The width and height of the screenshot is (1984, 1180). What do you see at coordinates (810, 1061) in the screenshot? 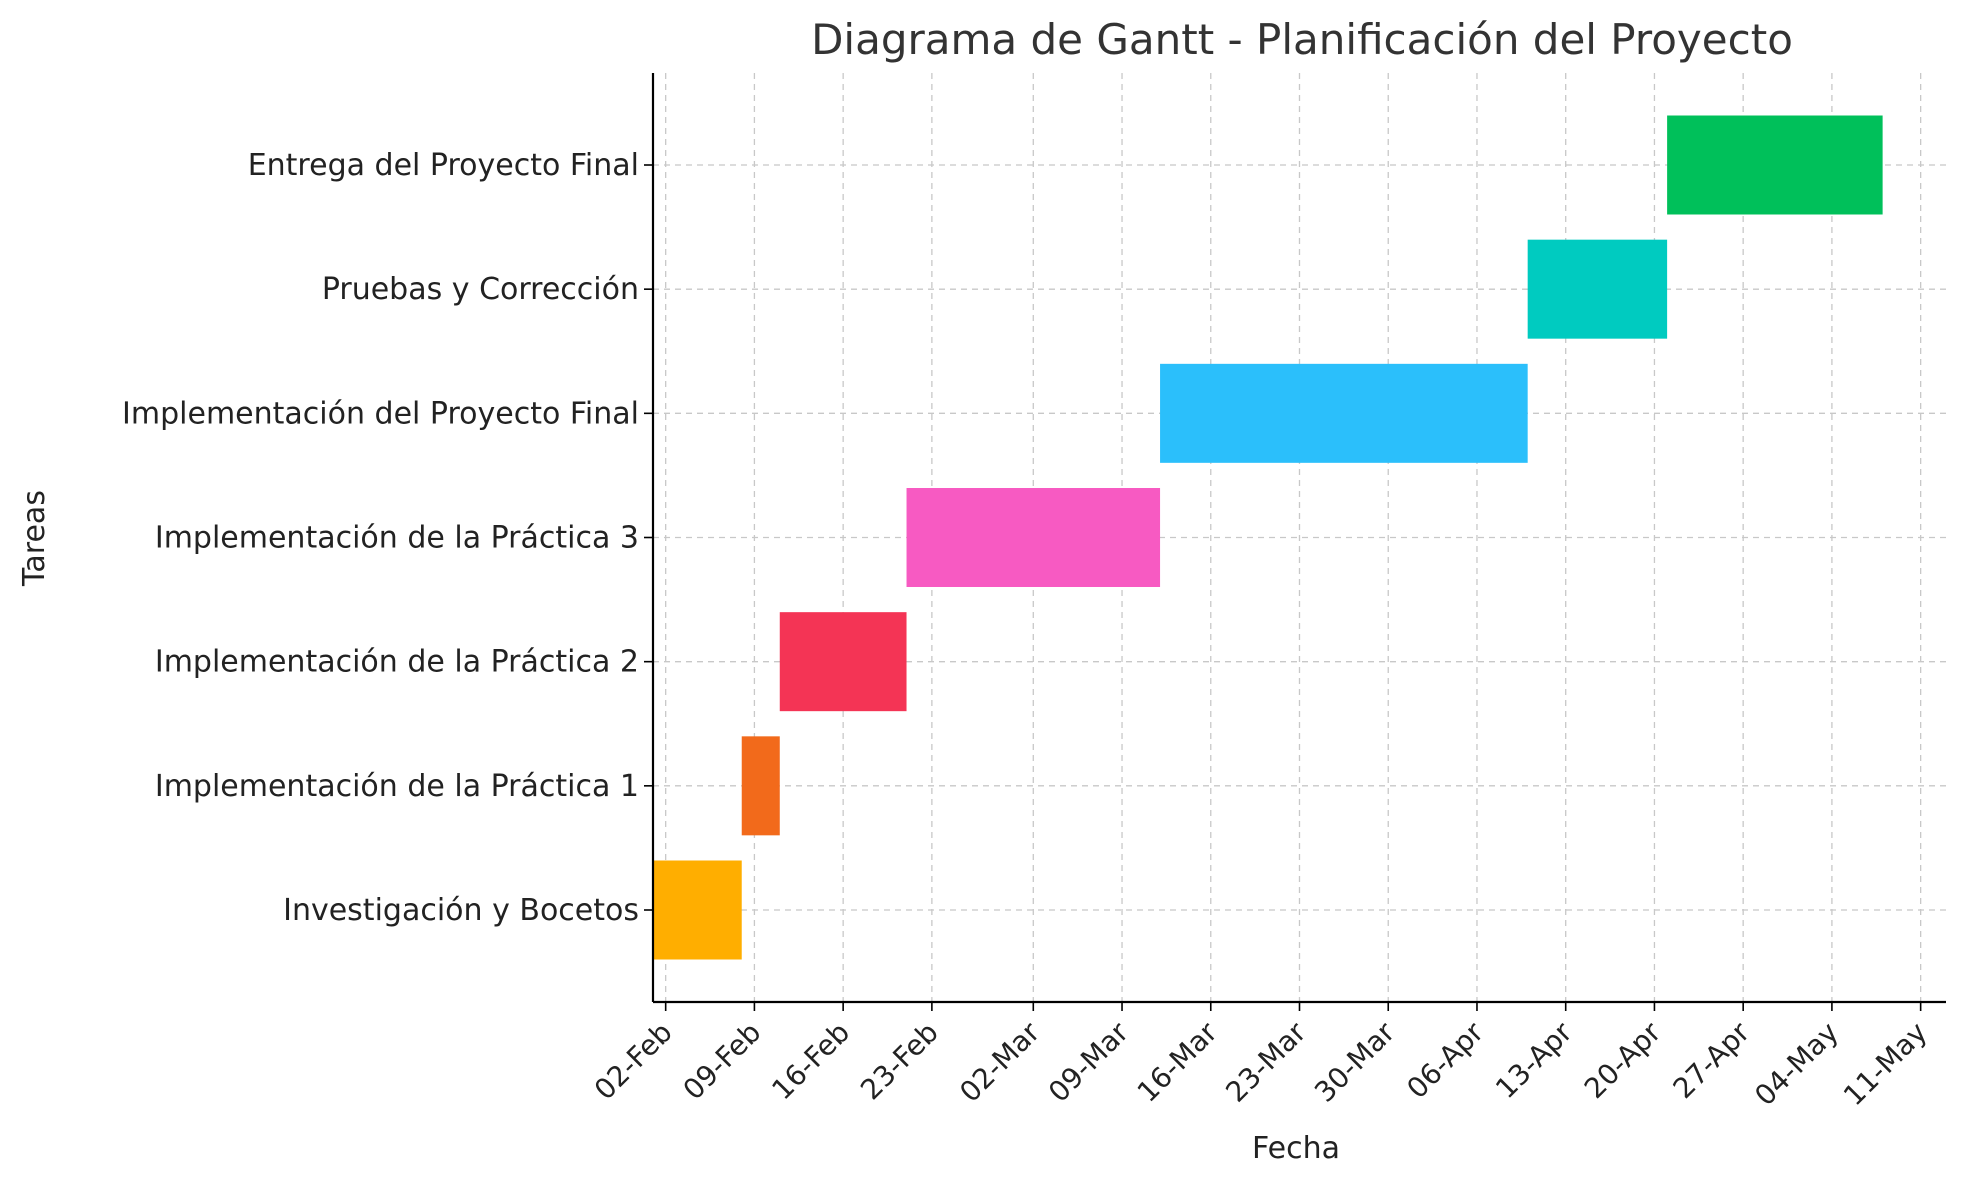
I see `x-tick-label: 16-Feb` at bounding box center [810, 1061].